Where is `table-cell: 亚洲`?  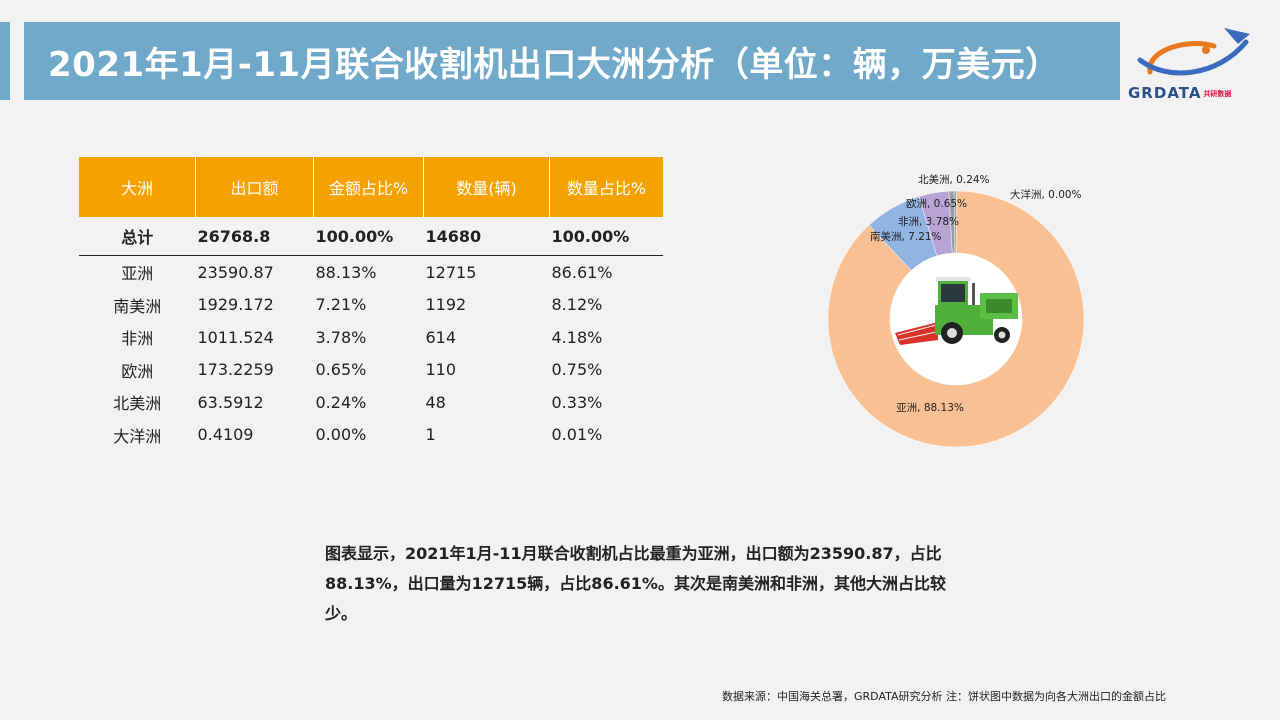 table-cell: 亚洲 is located at coordinates (137, 274).